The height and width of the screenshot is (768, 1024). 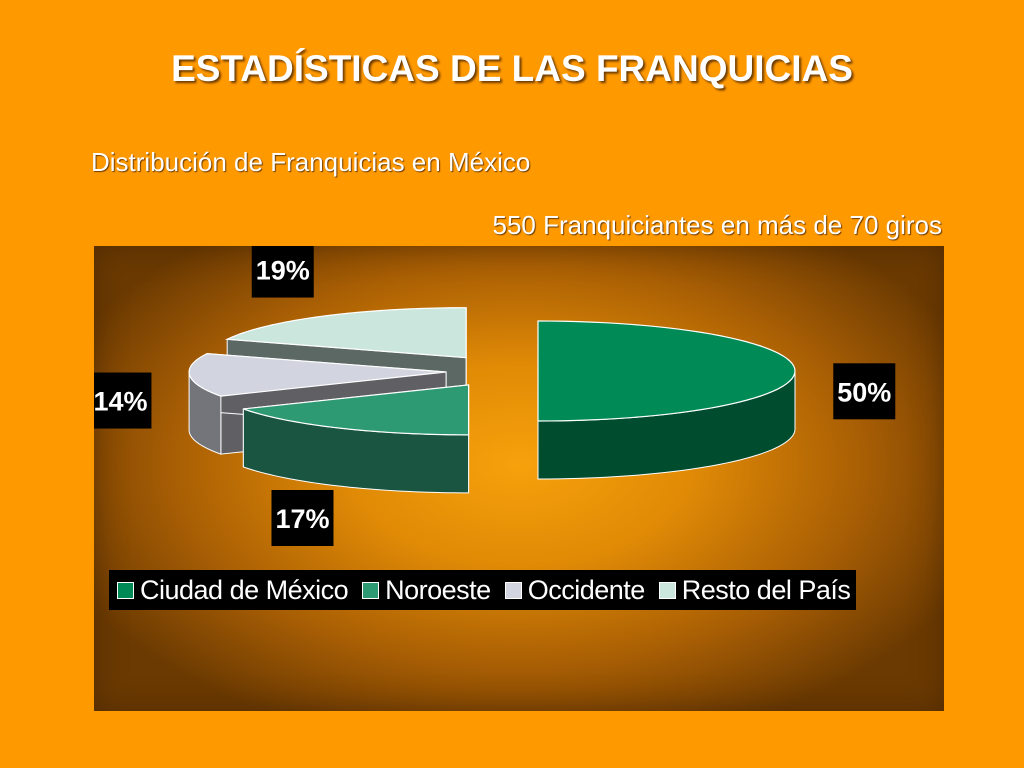 I want to click on data-label: 17%, so click(x=302, y=519).